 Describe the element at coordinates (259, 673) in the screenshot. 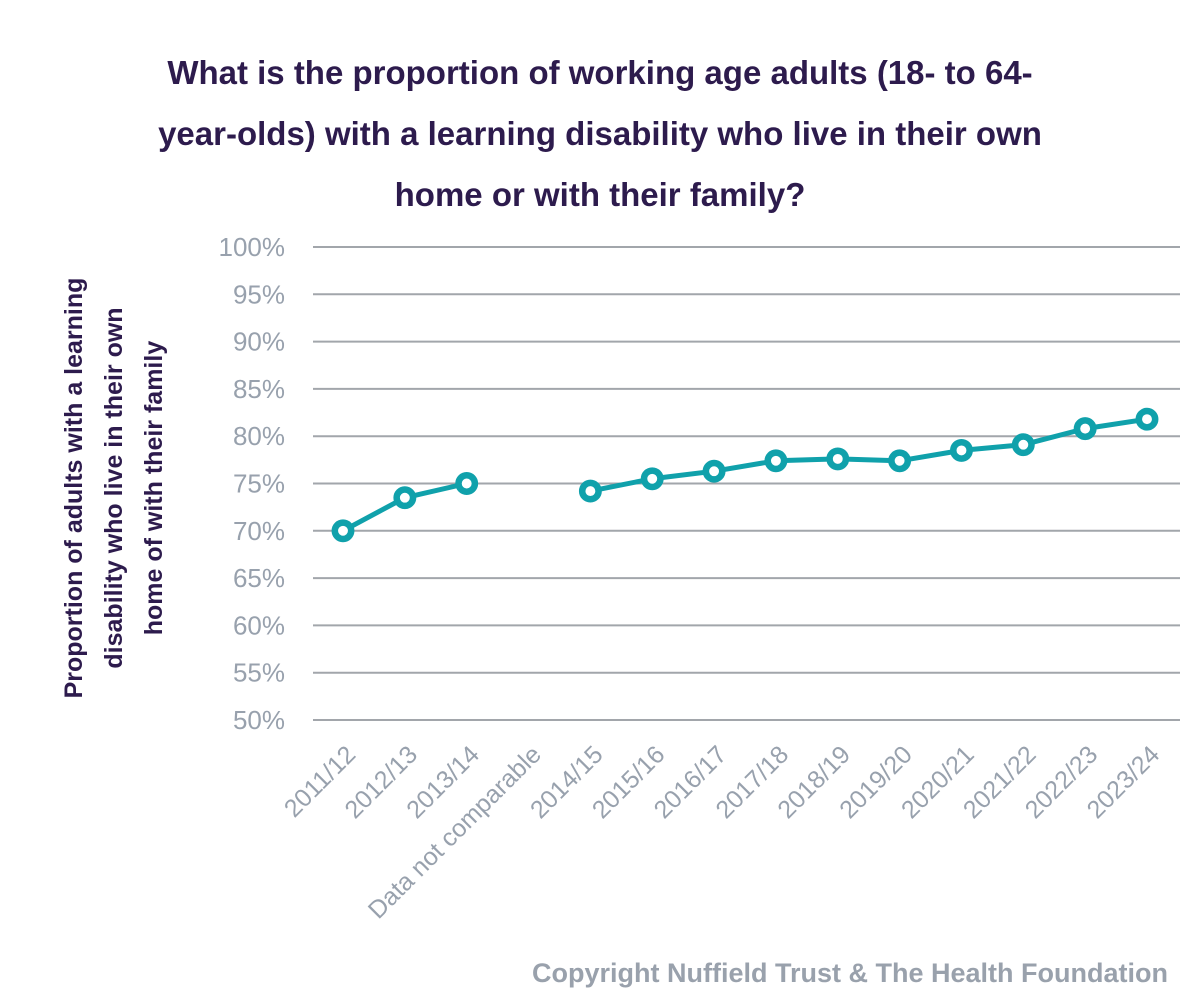

I see `y-tick-label: 55%` at that location.